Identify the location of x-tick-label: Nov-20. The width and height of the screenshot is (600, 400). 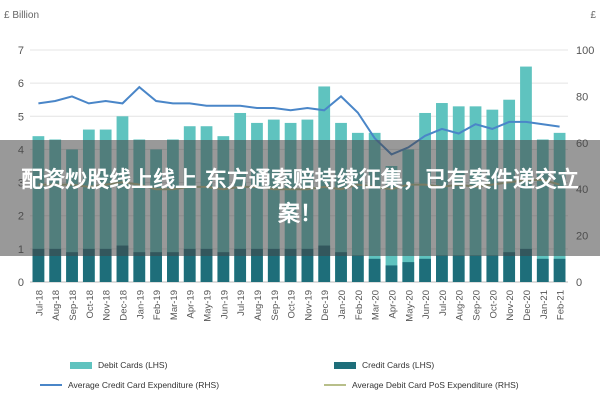
(510, 305).